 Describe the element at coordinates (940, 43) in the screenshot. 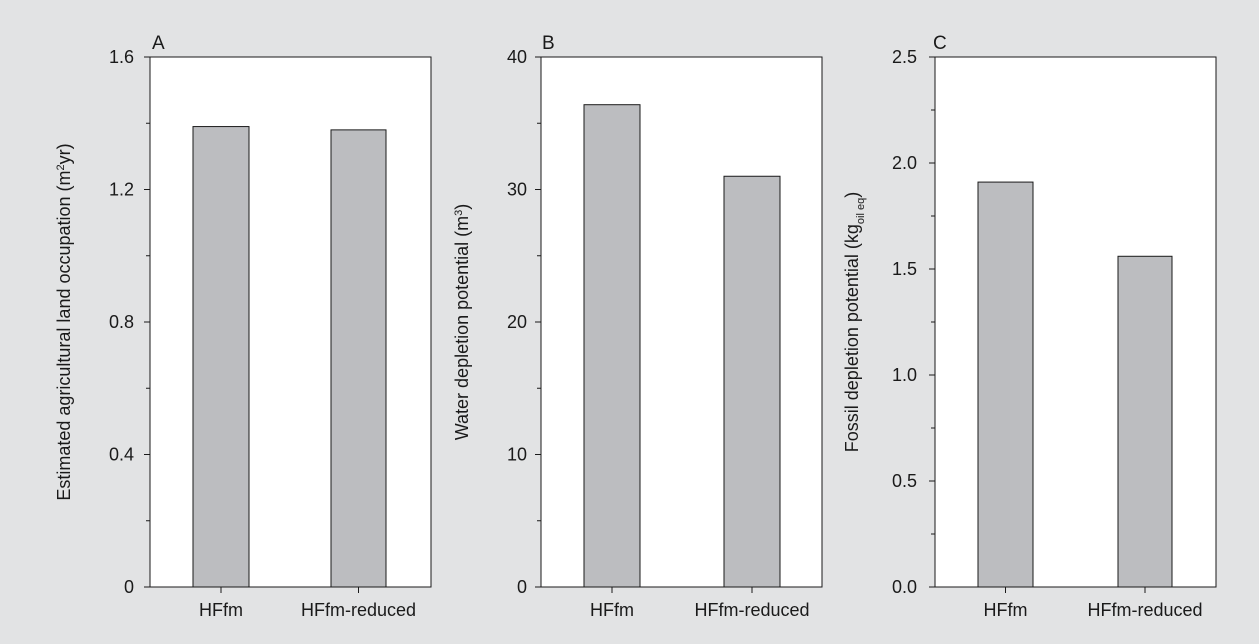

I see `panel-label: C` at that location.